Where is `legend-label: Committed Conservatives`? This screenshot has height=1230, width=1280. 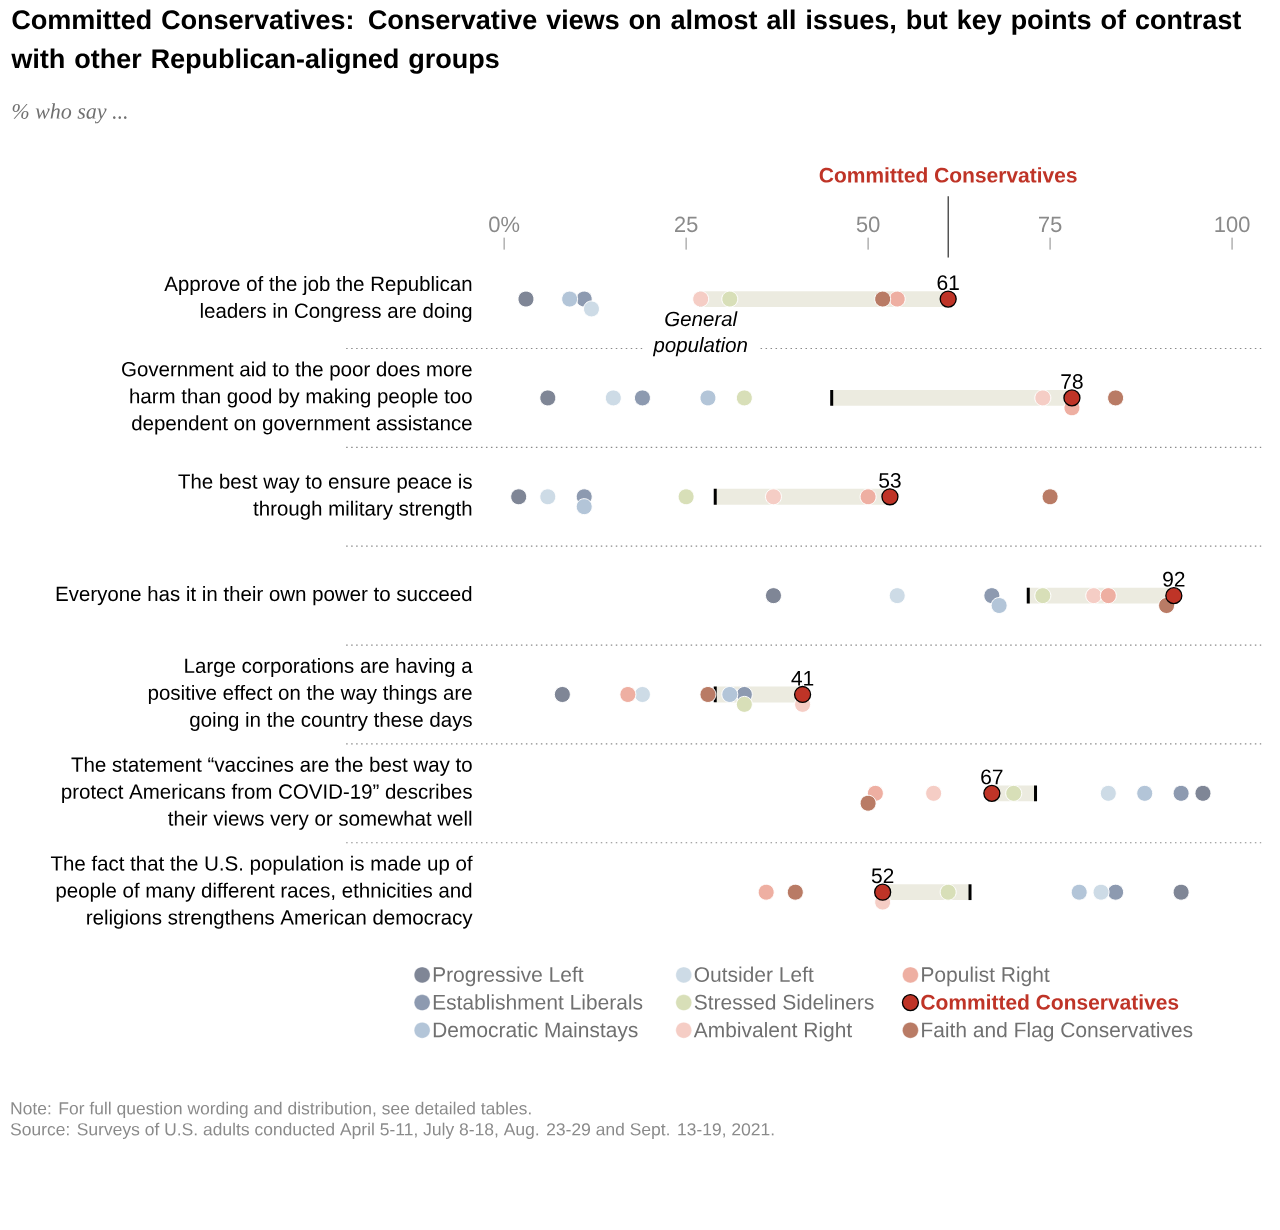
legend-label: Committed Conservatives is located at coordinates (1050, 1002).